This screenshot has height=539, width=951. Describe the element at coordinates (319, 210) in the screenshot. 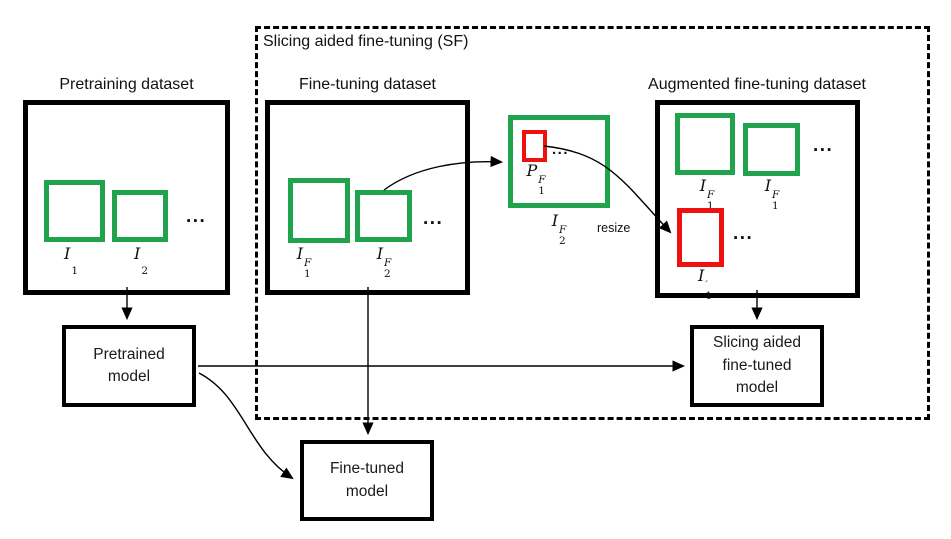

I see `image-thumbnail-i1f` at that location.